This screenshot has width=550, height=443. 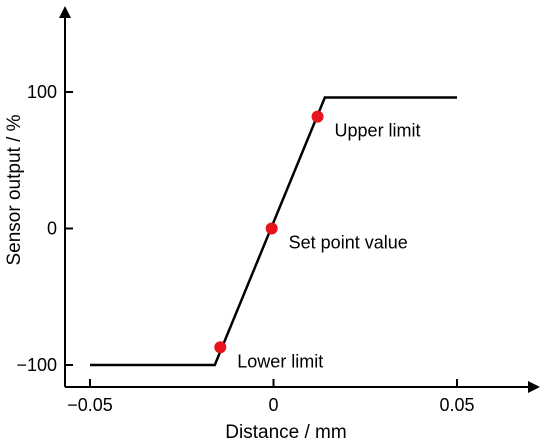 I want to click on data-point-label: Upper limit, so click(x=378, y=131).